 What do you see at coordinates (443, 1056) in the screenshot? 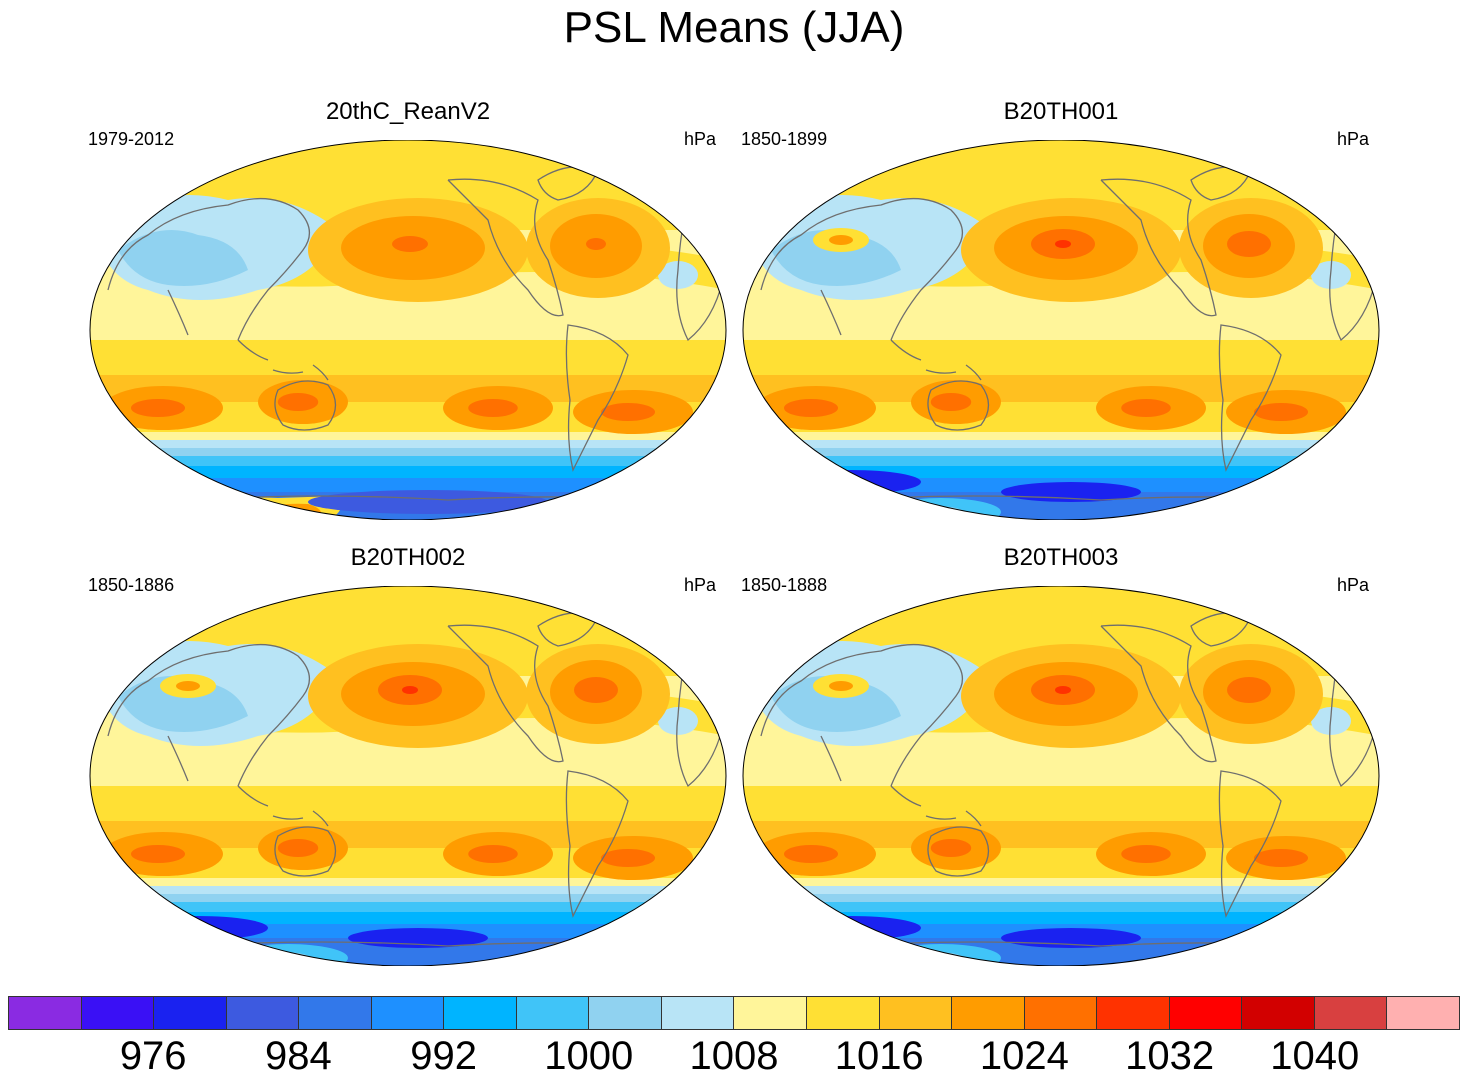
I see `colorbar-label: 992` at bounding box center [443, 1056].